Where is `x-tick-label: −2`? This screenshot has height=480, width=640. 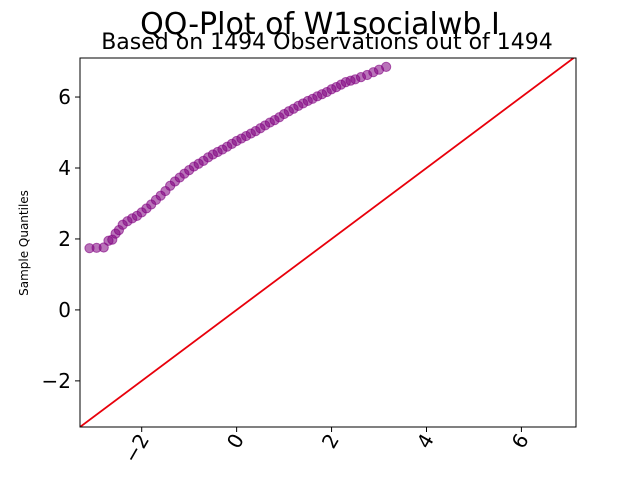 x-tick-label: −2 is located at coordinates (137, 449).